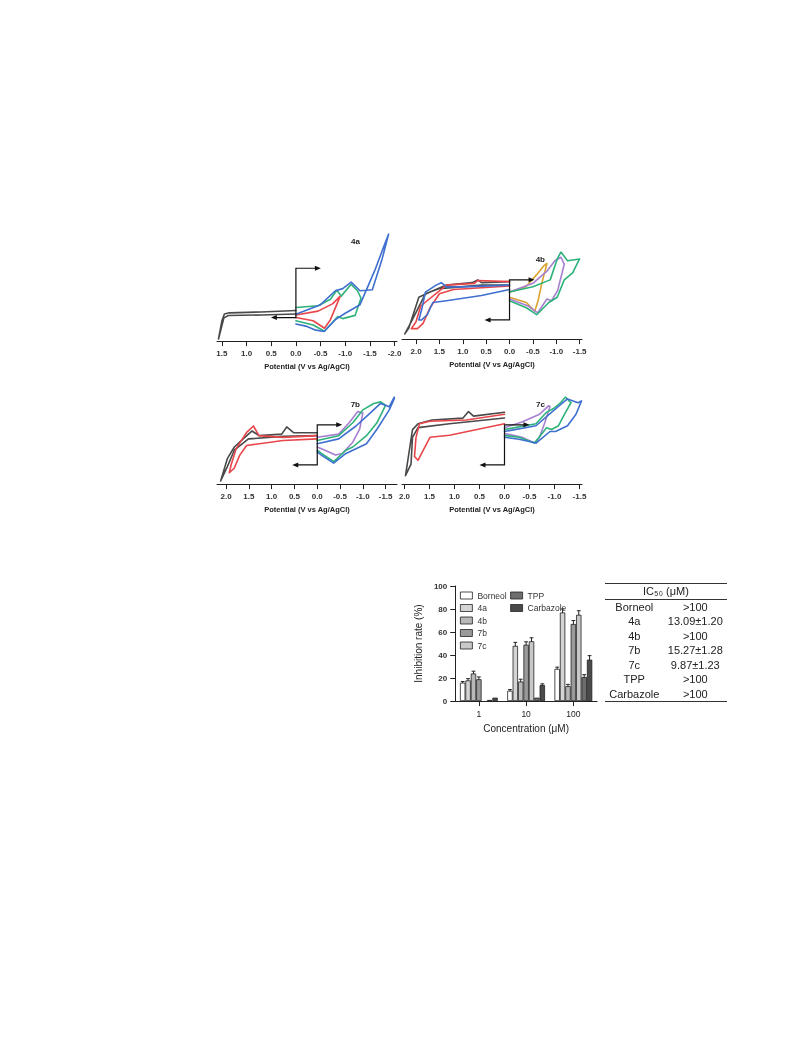 The image size is (793, 1039). Describe the element at coordinates (695, 664) in the screenshot. I see `text: 9.87±1.23` at that location.